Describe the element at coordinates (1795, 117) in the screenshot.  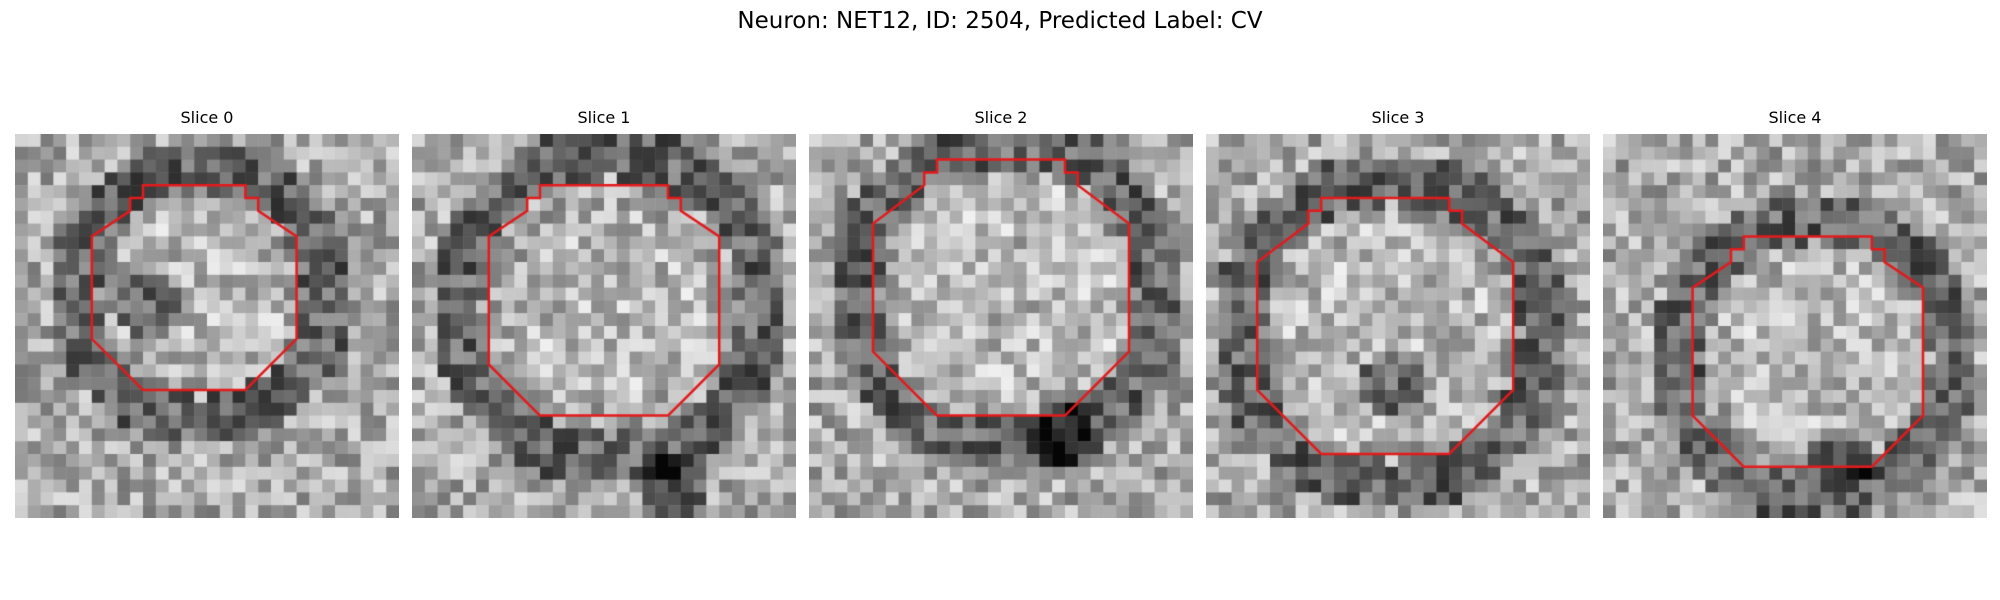
I see `slice-title-4: Slice 4` at that location.